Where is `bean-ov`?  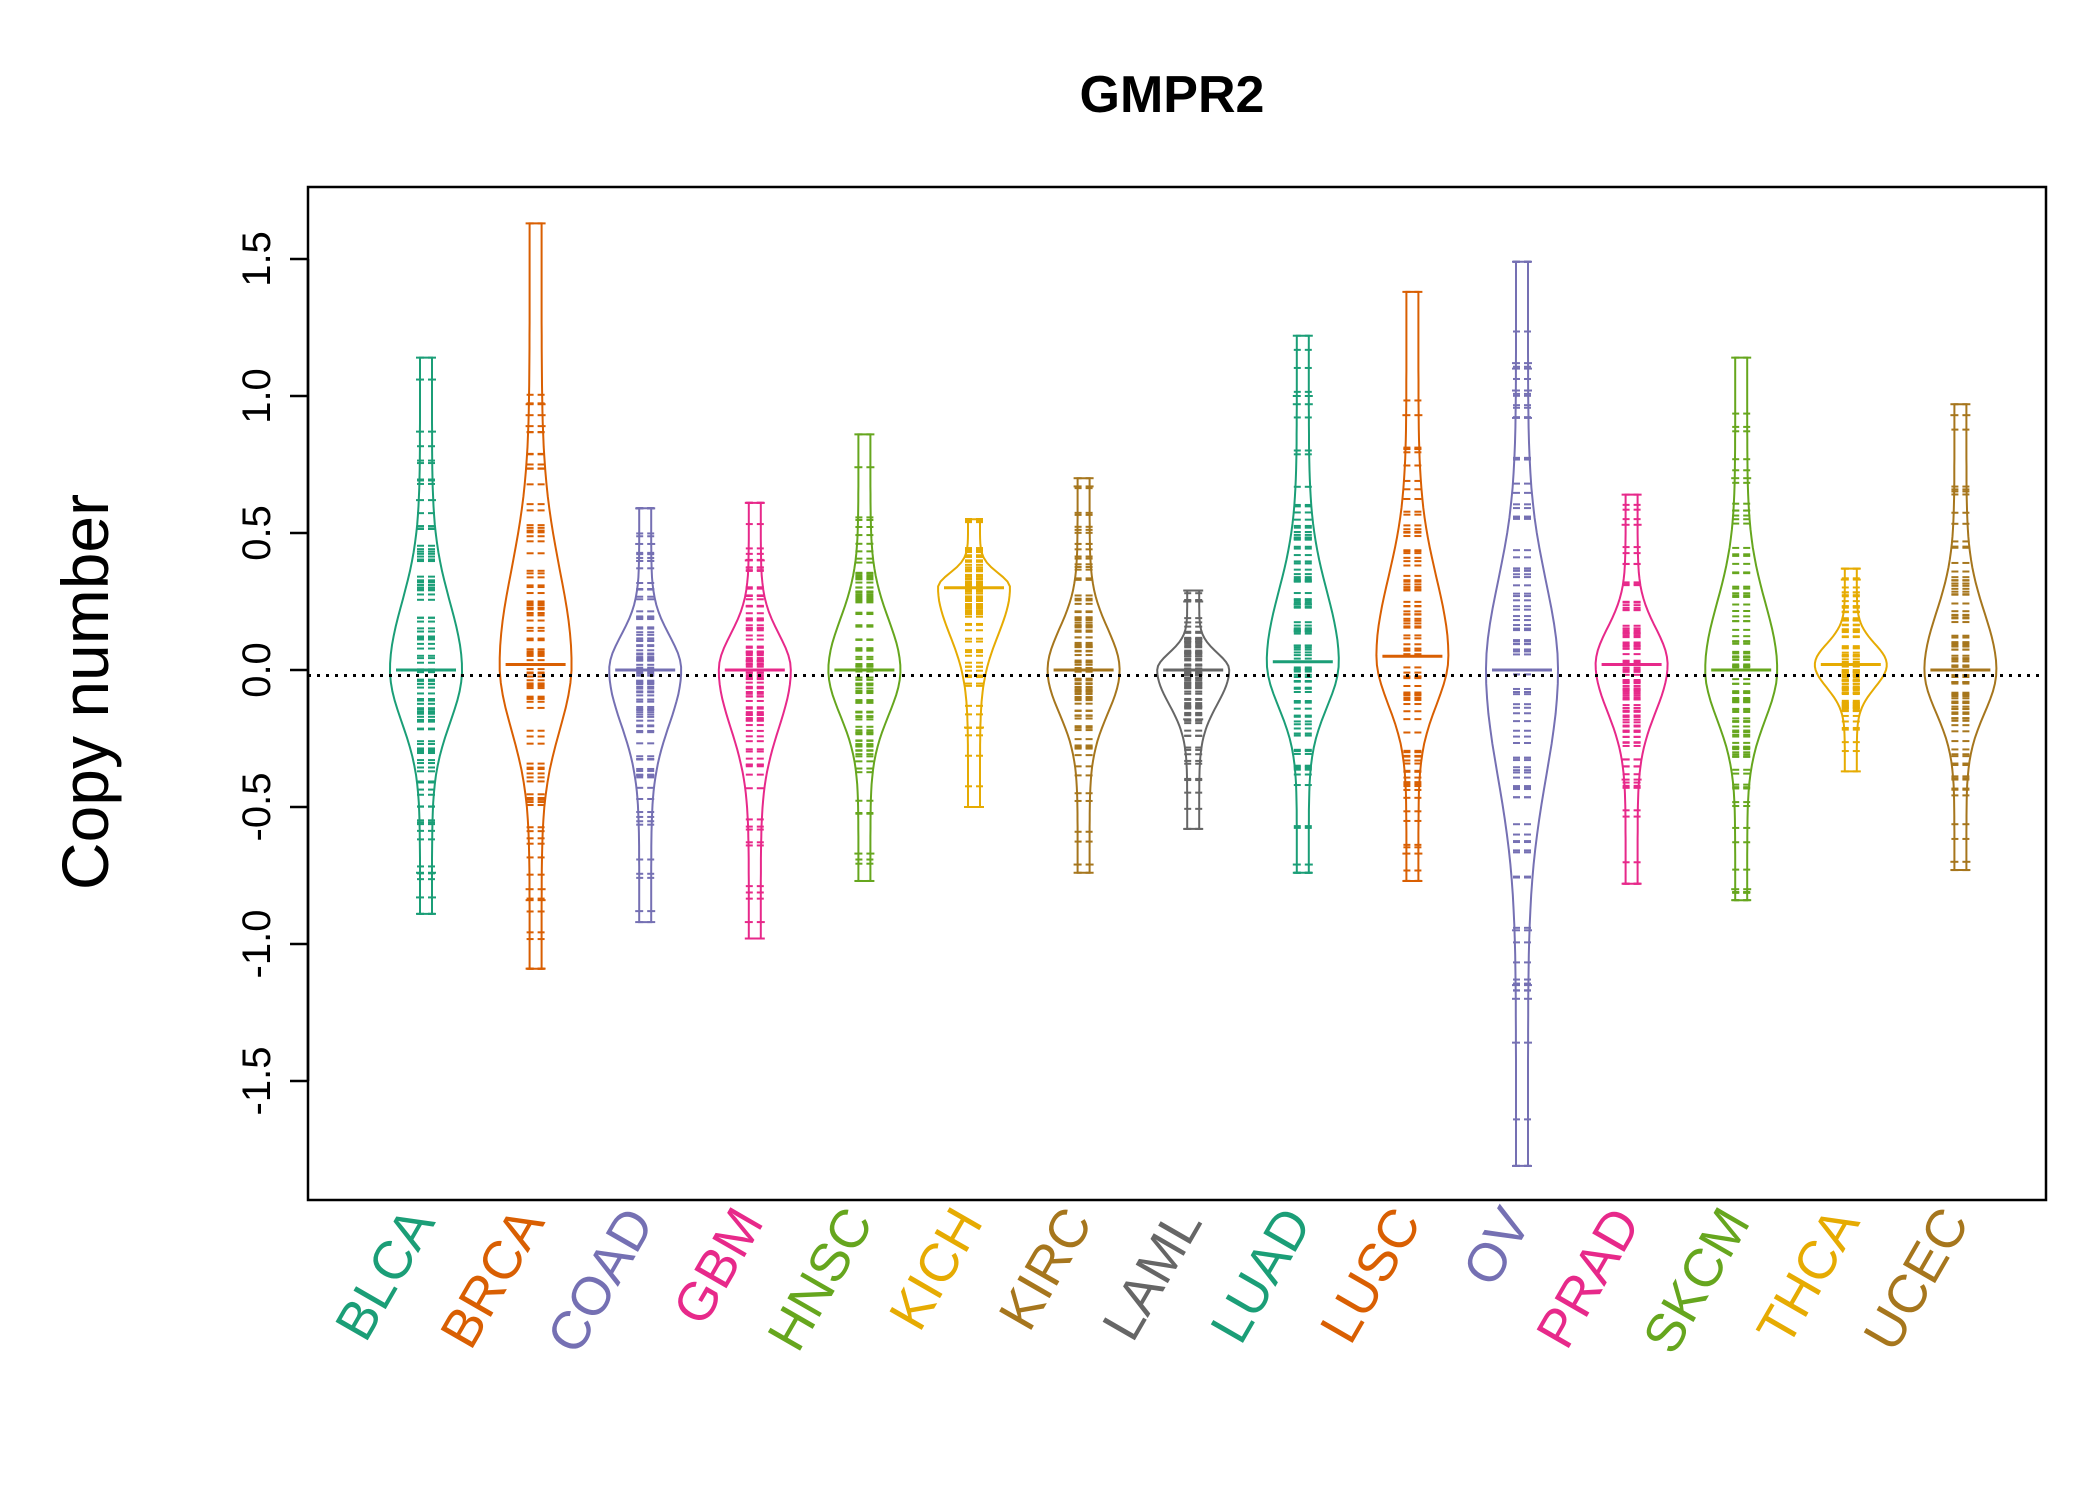
bean-ov is located at coordinates (1522, 713).